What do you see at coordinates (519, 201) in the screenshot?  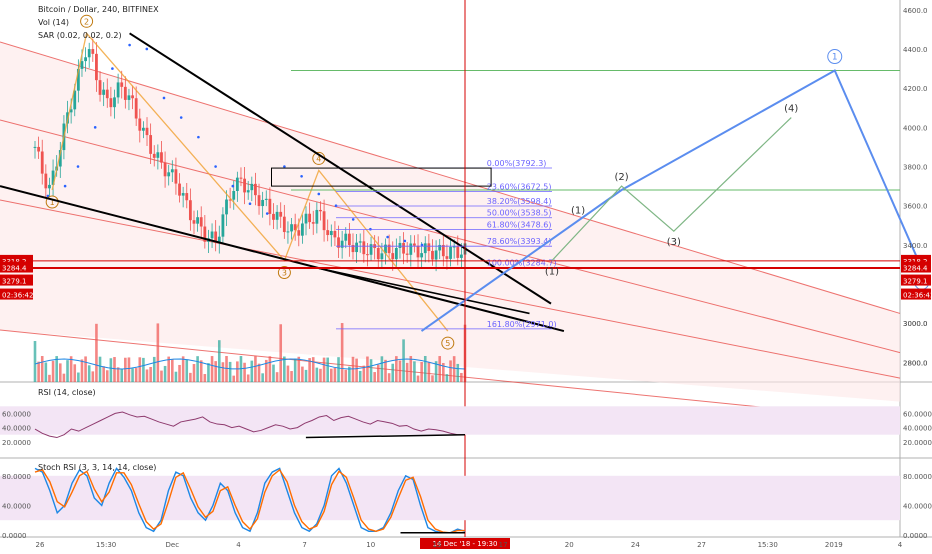 I see `fib-label: 38.20%(3598.4)` at bounding box center [519, 201].